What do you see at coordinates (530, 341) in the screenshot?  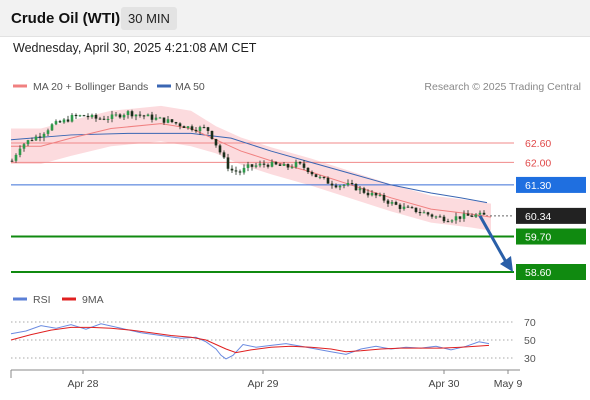 I see `rsi-level-label-50: 50` at bounding box center [530, 341].